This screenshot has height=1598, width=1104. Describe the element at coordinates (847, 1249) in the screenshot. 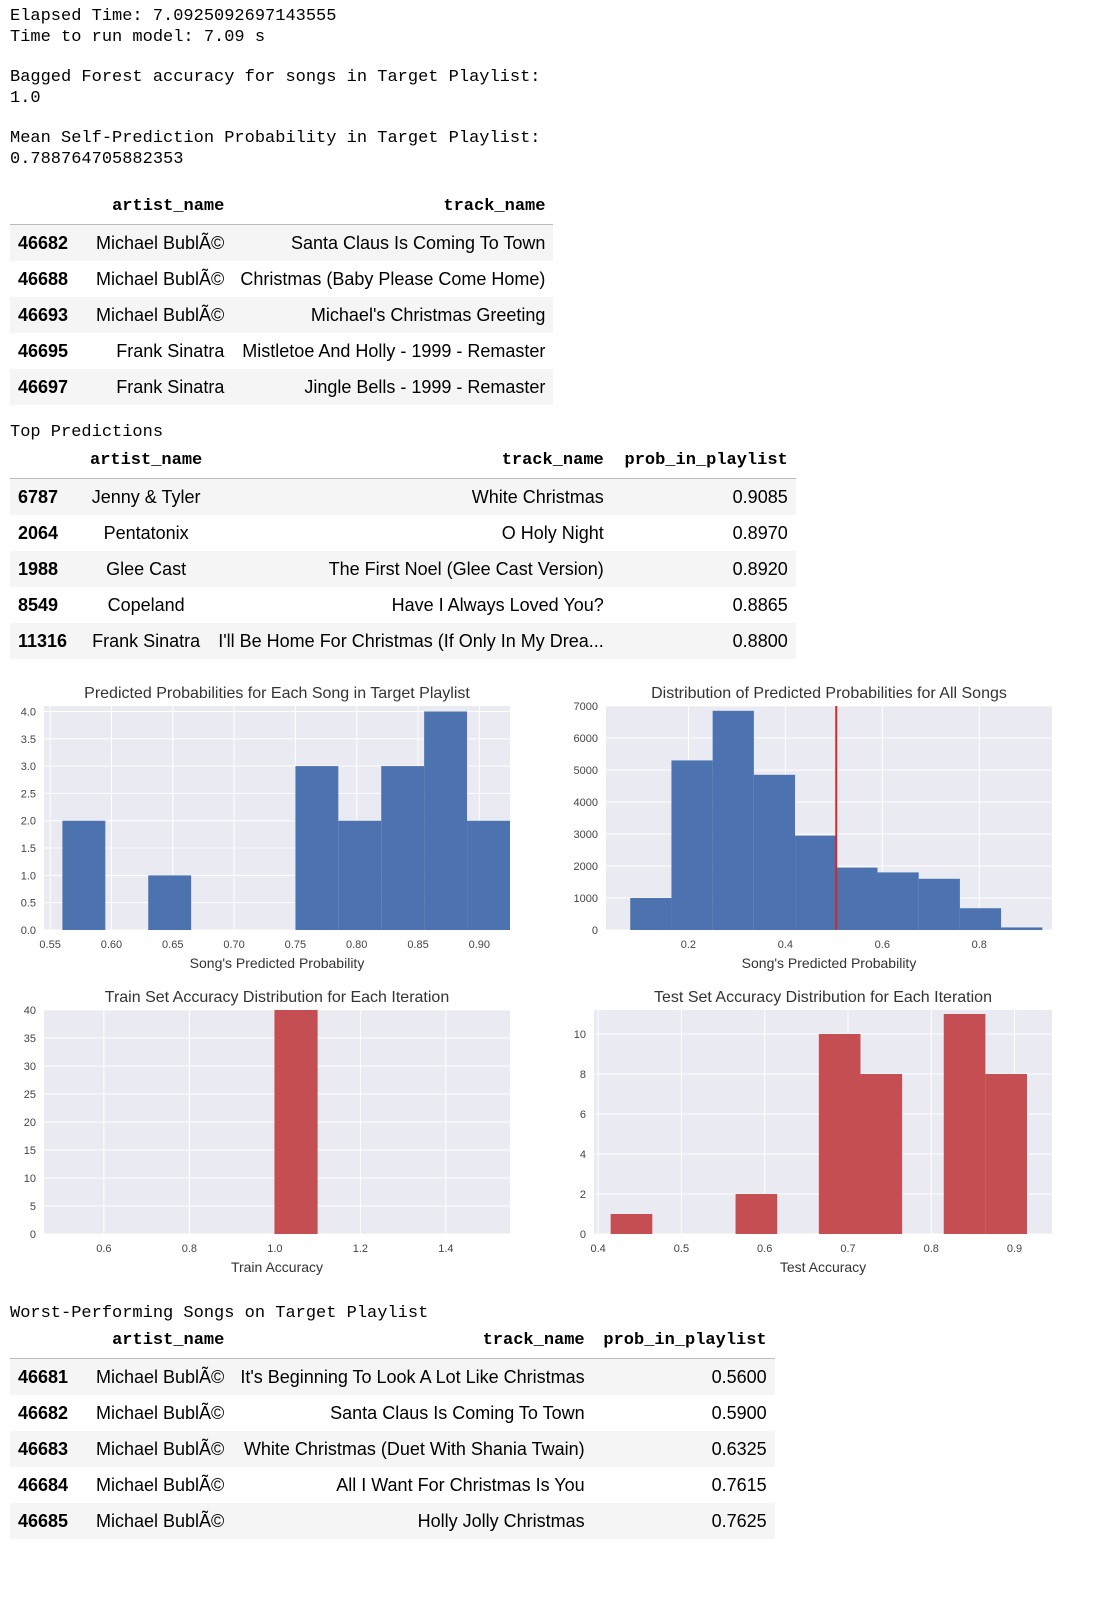

I see `x-tick-label: 0.7` at that location.